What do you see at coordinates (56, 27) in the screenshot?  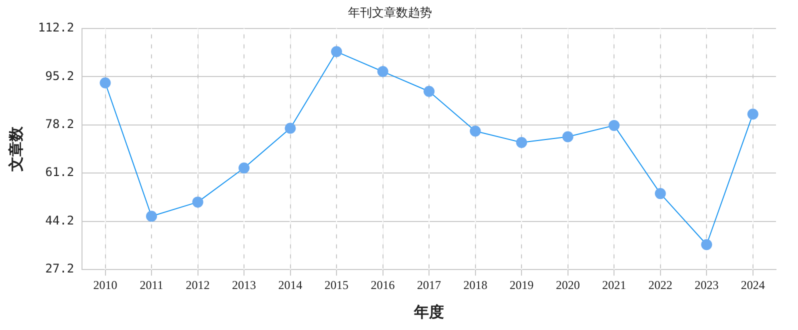 I see `y-tick-label: 112.2` at bounding box center [56, 27].